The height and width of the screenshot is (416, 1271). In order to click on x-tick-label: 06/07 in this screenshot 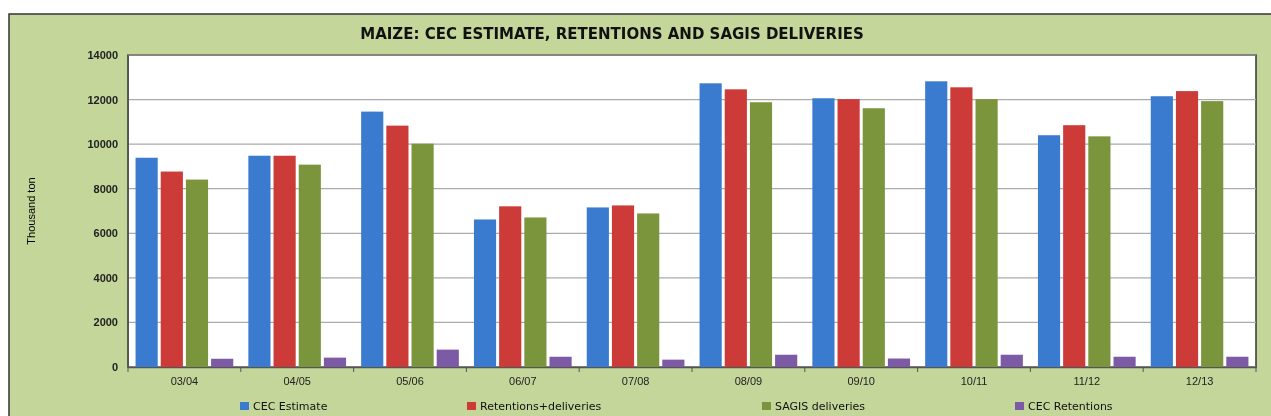, I will do `click(523, 380)`.